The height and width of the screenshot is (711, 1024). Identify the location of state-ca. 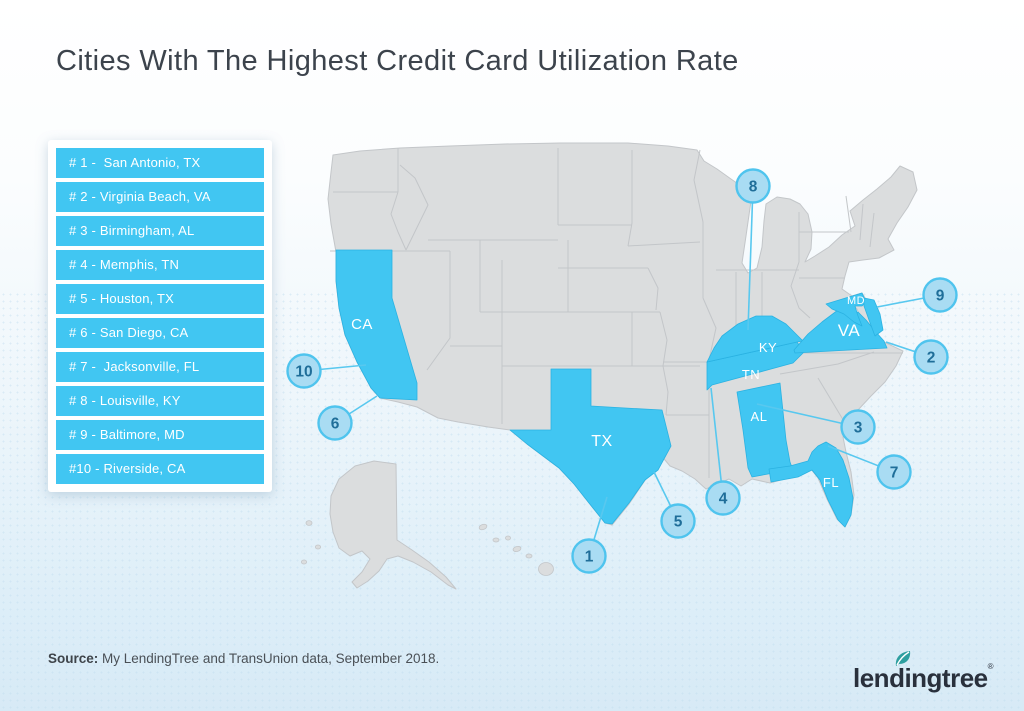
(376, 325).